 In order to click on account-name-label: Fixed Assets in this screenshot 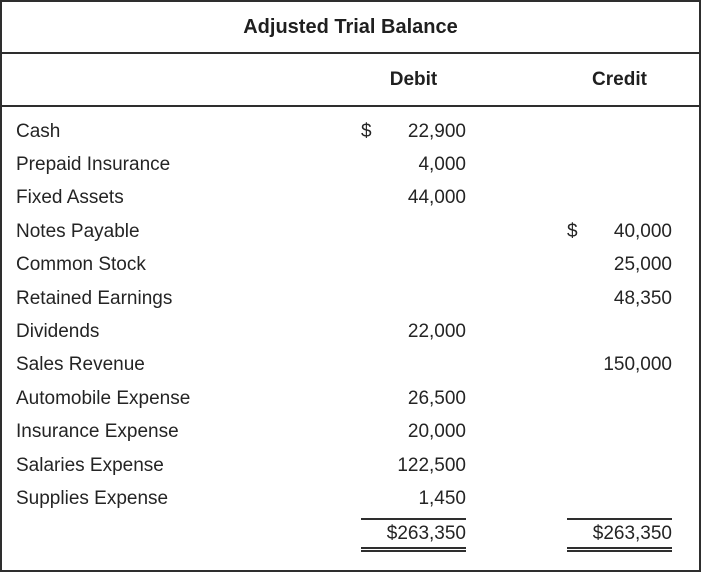, I will do `click(70, 198)`.